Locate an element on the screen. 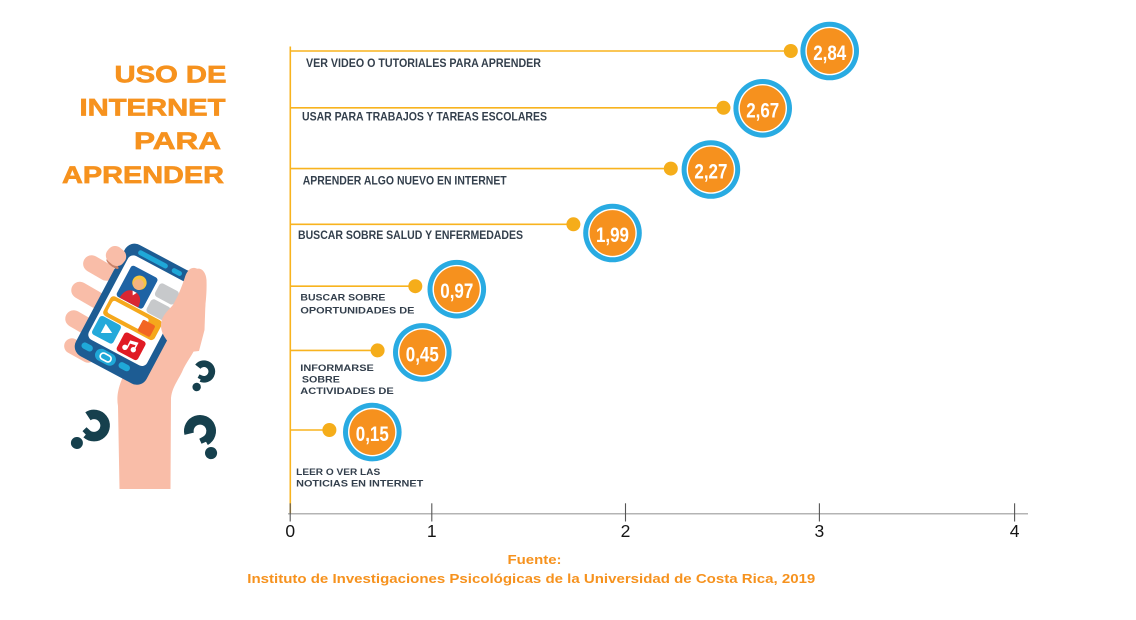  svg-text: Fuente: is located at coordinates (535, 560).